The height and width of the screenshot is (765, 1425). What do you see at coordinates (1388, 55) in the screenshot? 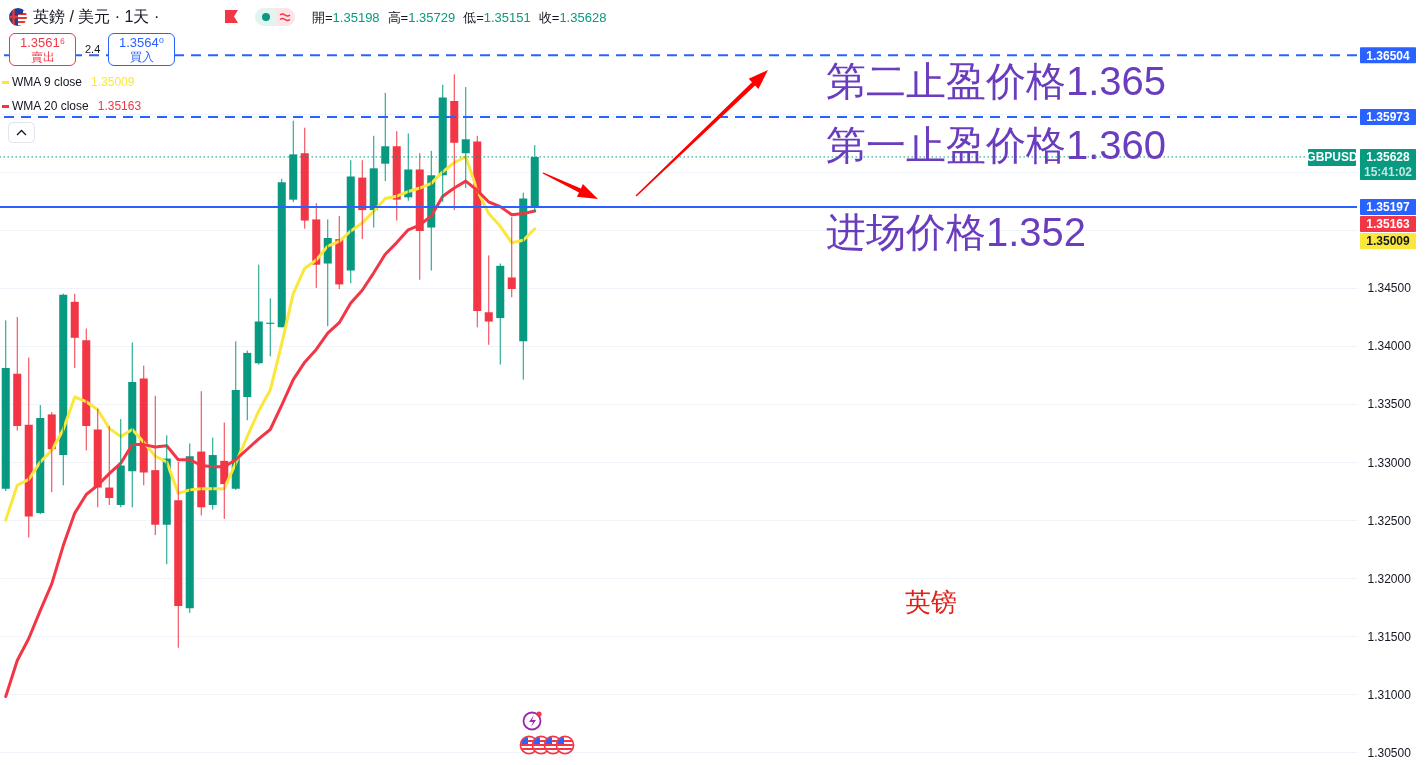
I see `ref-line-label: 1.36504` at bounding box center [1388, 55].